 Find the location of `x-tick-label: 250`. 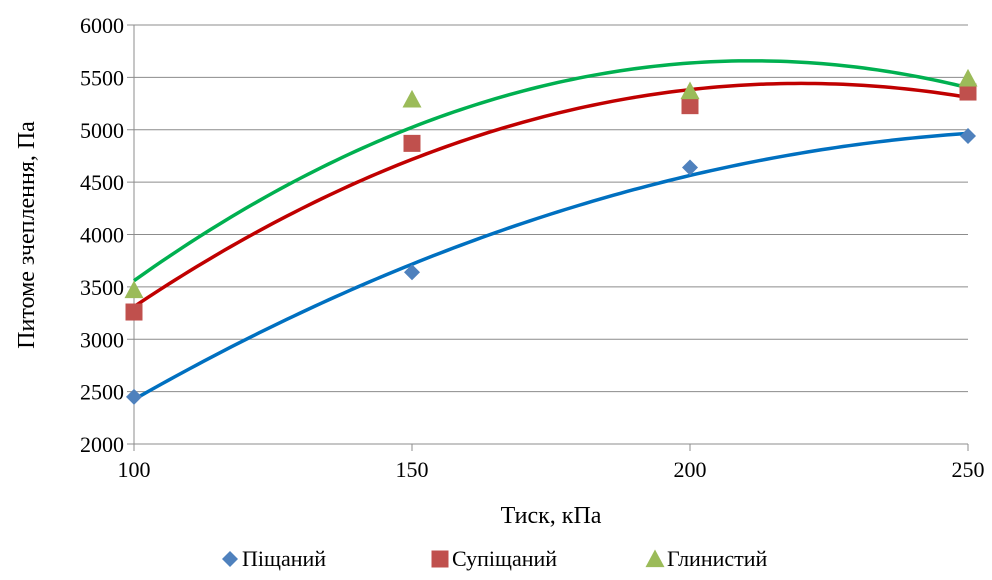

x-tick-label: 250 is located at coordinates (968, 469).